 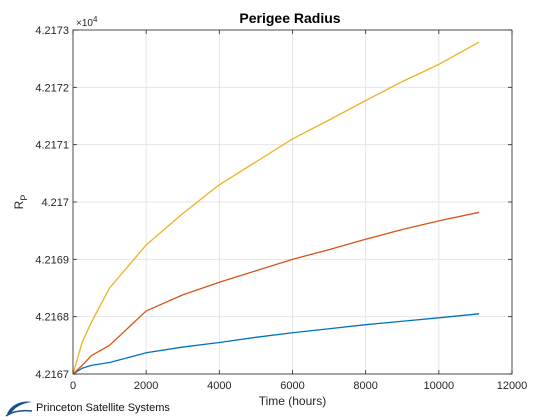 I want to click on company-name: Princeton Satellite Systems, so click(x=103, y=408).